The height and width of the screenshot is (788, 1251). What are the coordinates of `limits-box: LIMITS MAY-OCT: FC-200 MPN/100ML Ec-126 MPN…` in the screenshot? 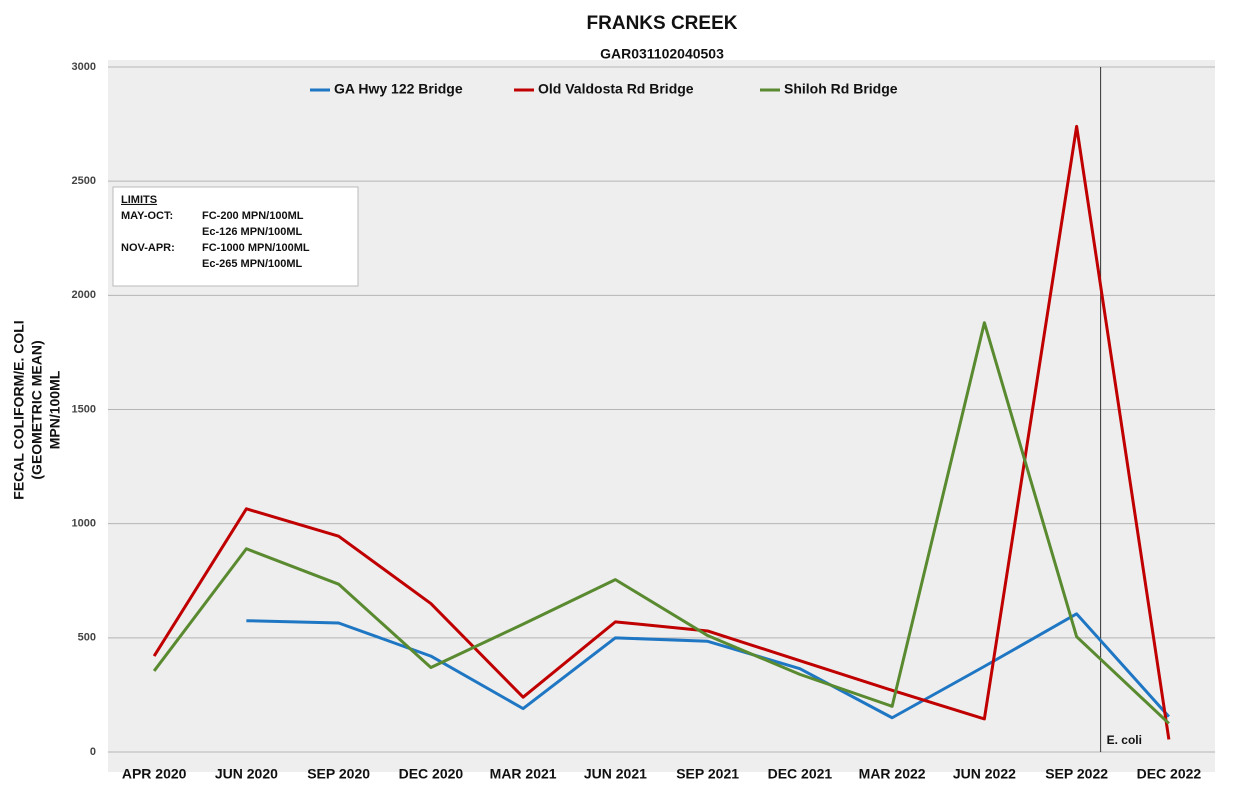 It's located at (235, 236).